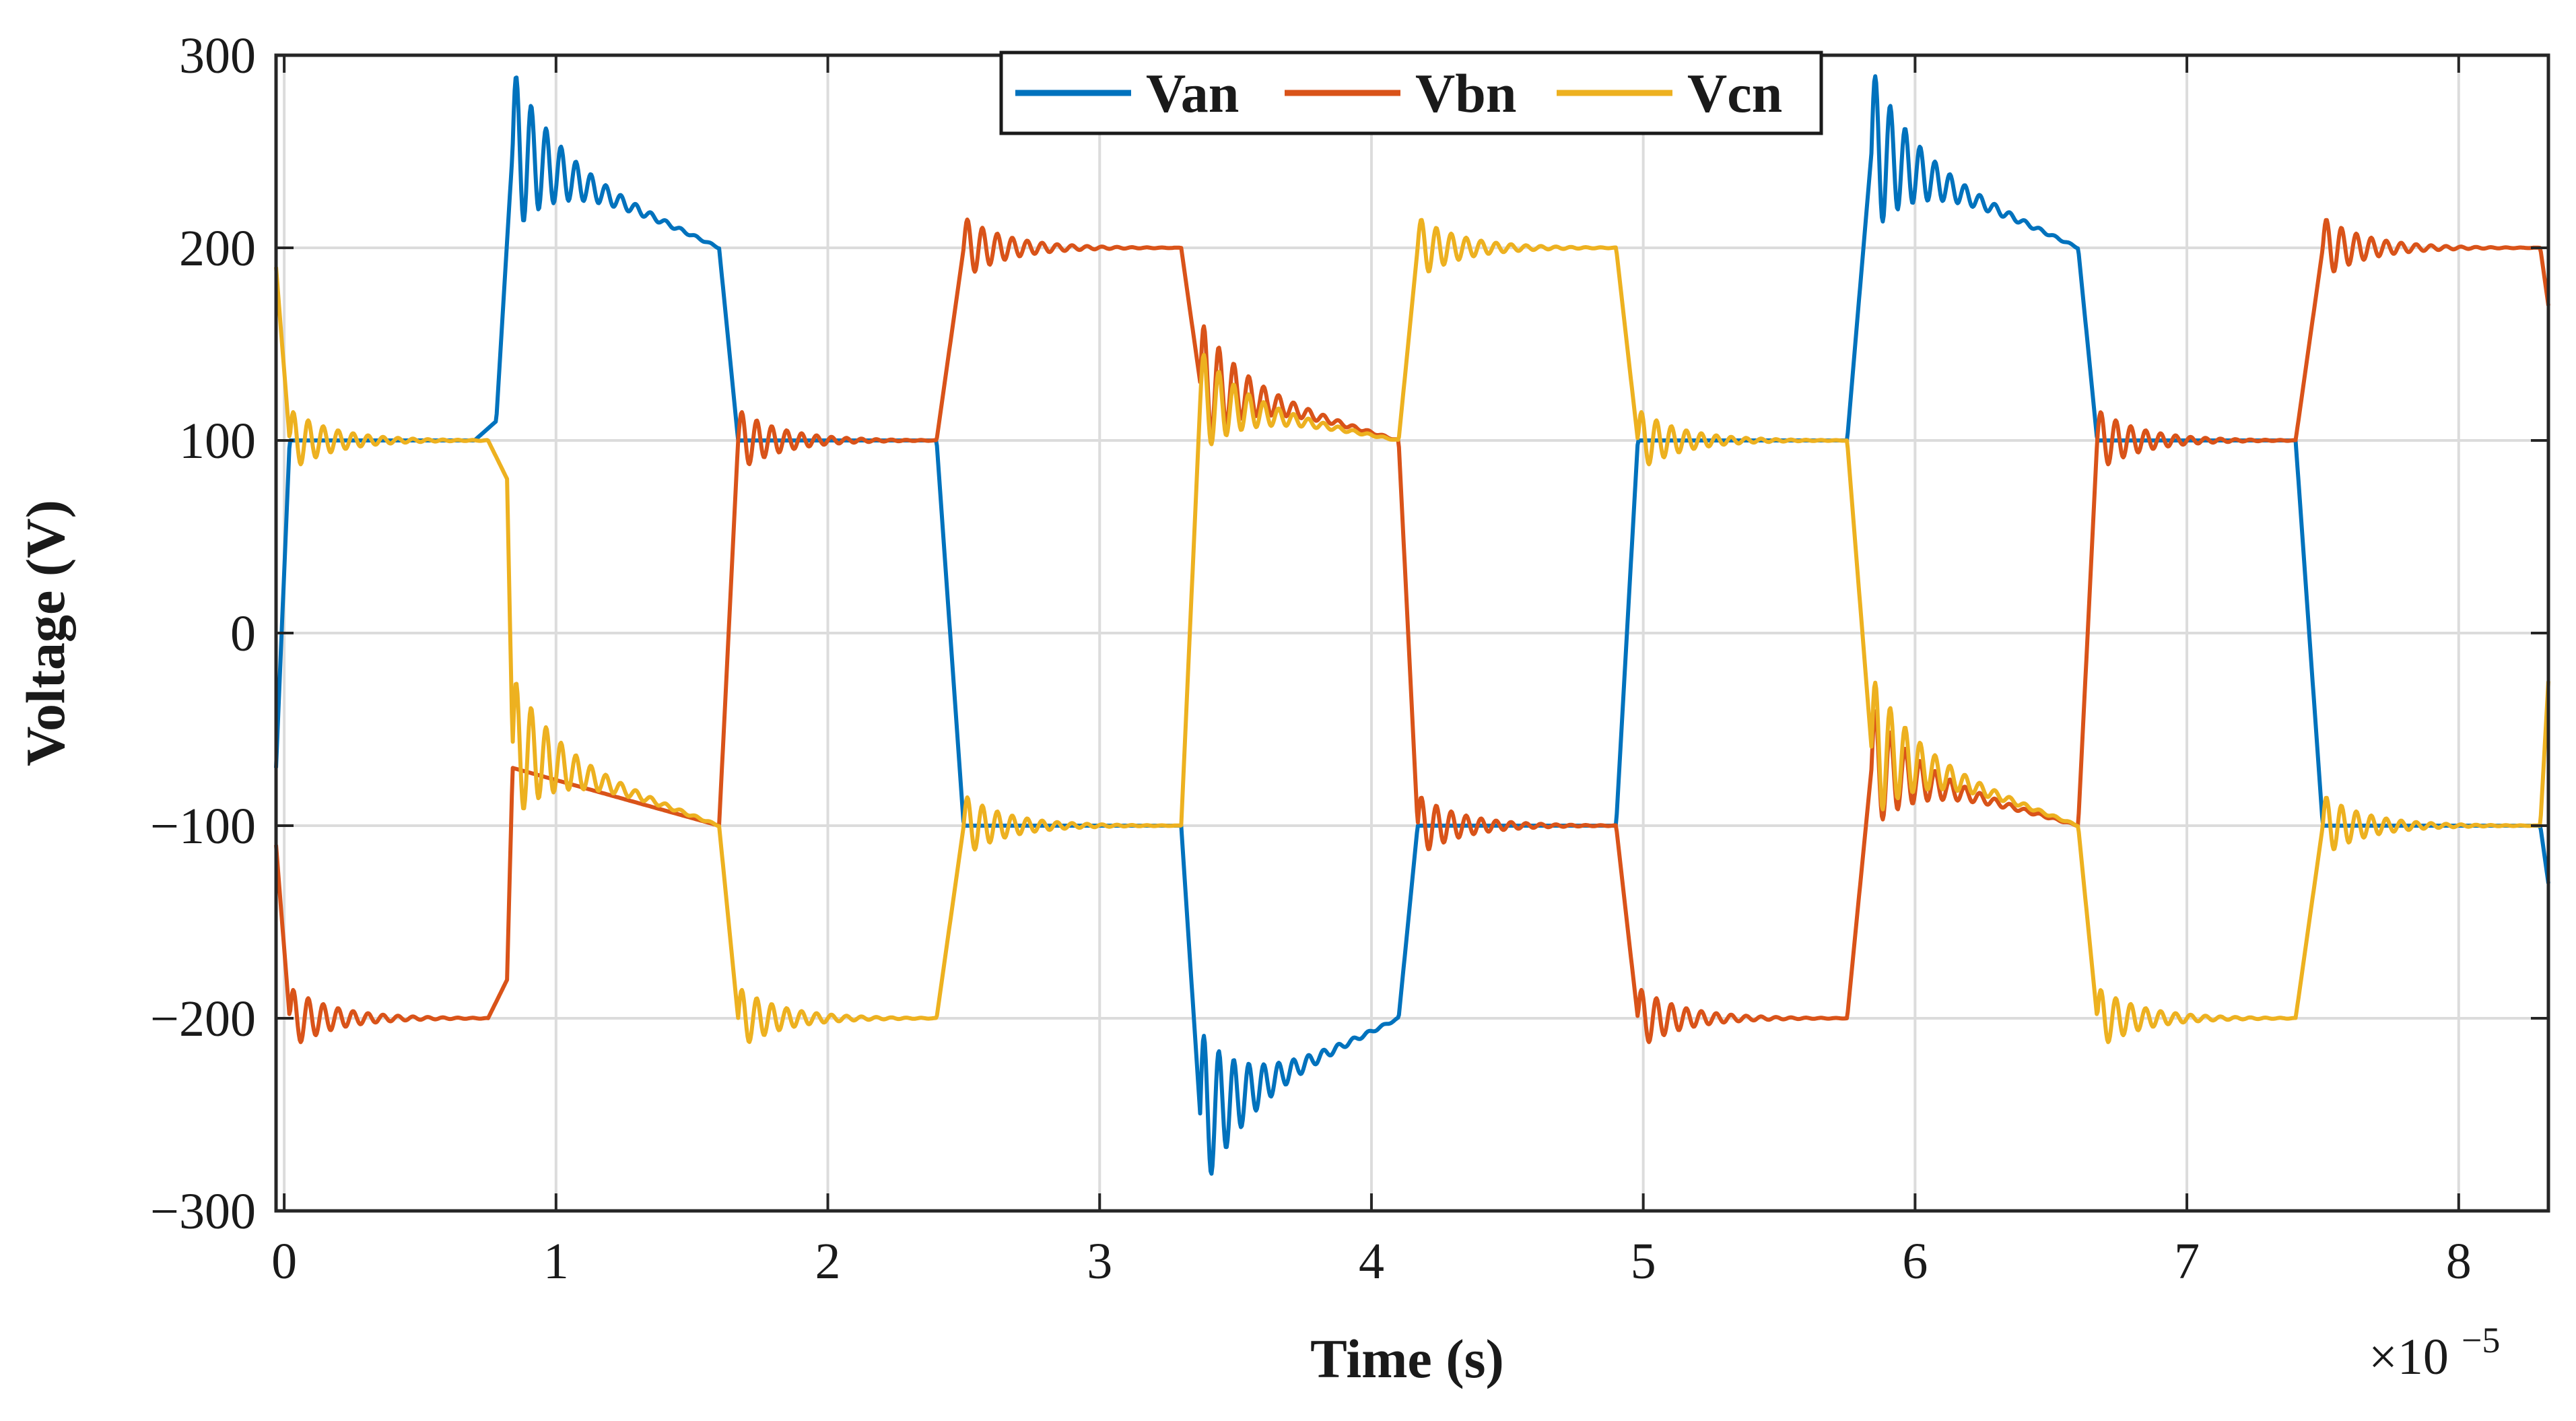  Describe the element at coordinates (203, 634) in the screenshot. I see `y-tick-labels: 300 200 100 0 −100 −200 −300` at that location.